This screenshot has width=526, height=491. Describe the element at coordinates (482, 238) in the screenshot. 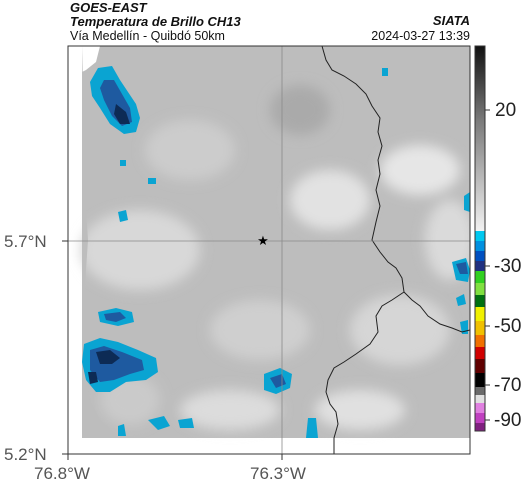

I see `colorbar` at that location.